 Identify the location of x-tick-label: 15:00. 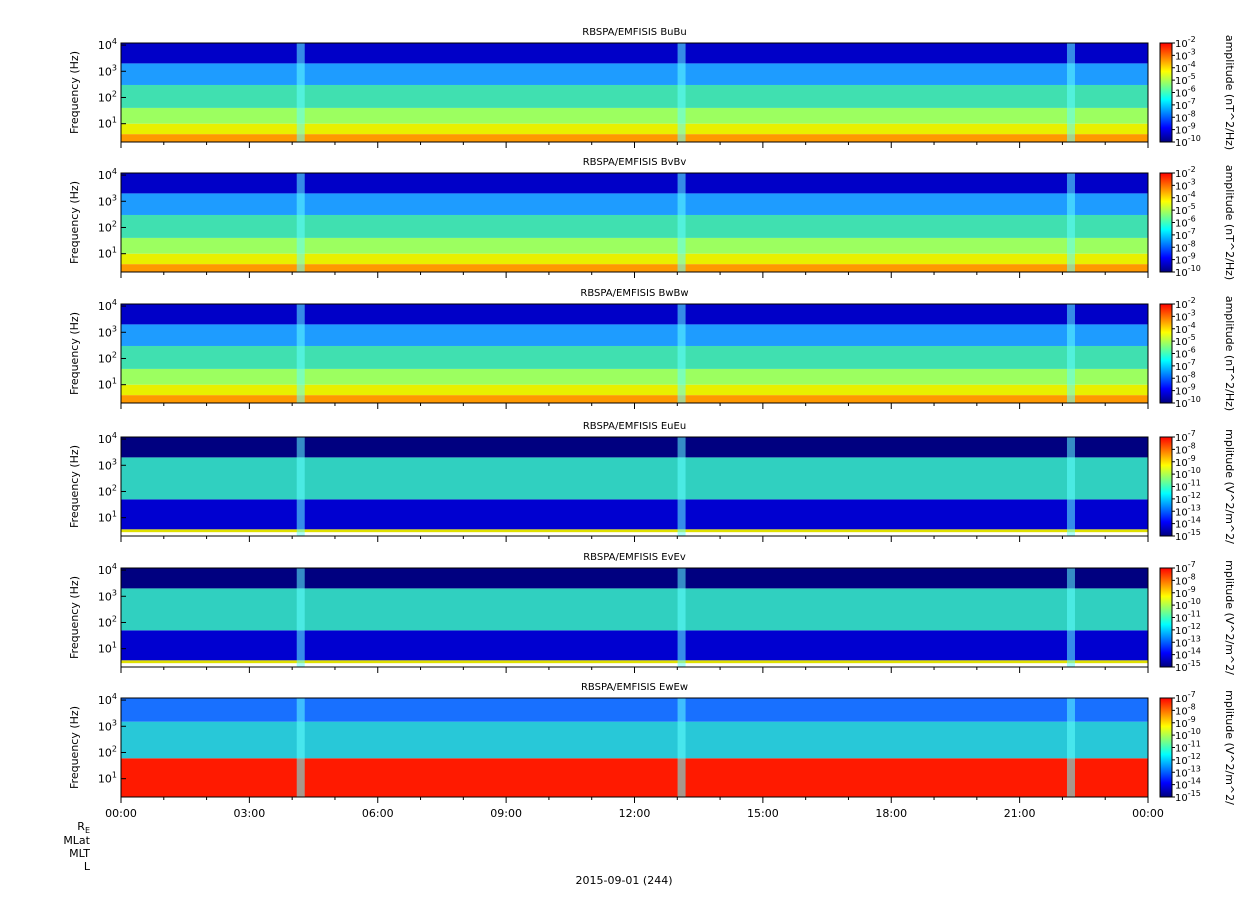
(763, 813).